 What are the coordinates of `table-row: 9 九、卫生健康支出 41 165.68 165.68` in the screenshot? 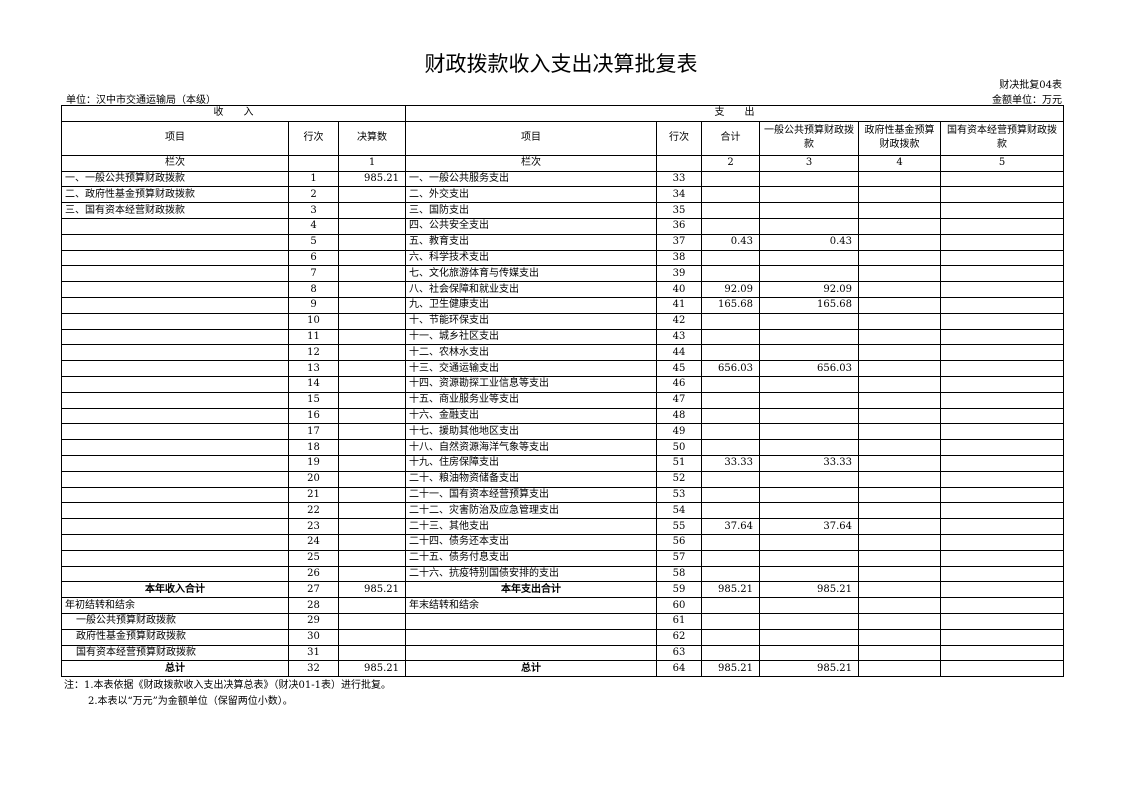 It's located at (562, 305).